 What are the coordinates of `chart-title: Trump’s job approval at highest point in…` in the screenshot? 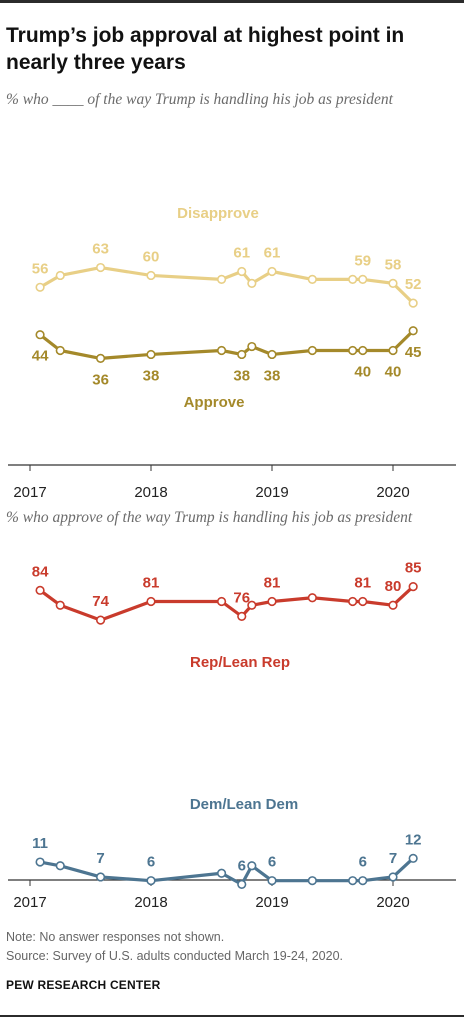 It's located at (205, 49).